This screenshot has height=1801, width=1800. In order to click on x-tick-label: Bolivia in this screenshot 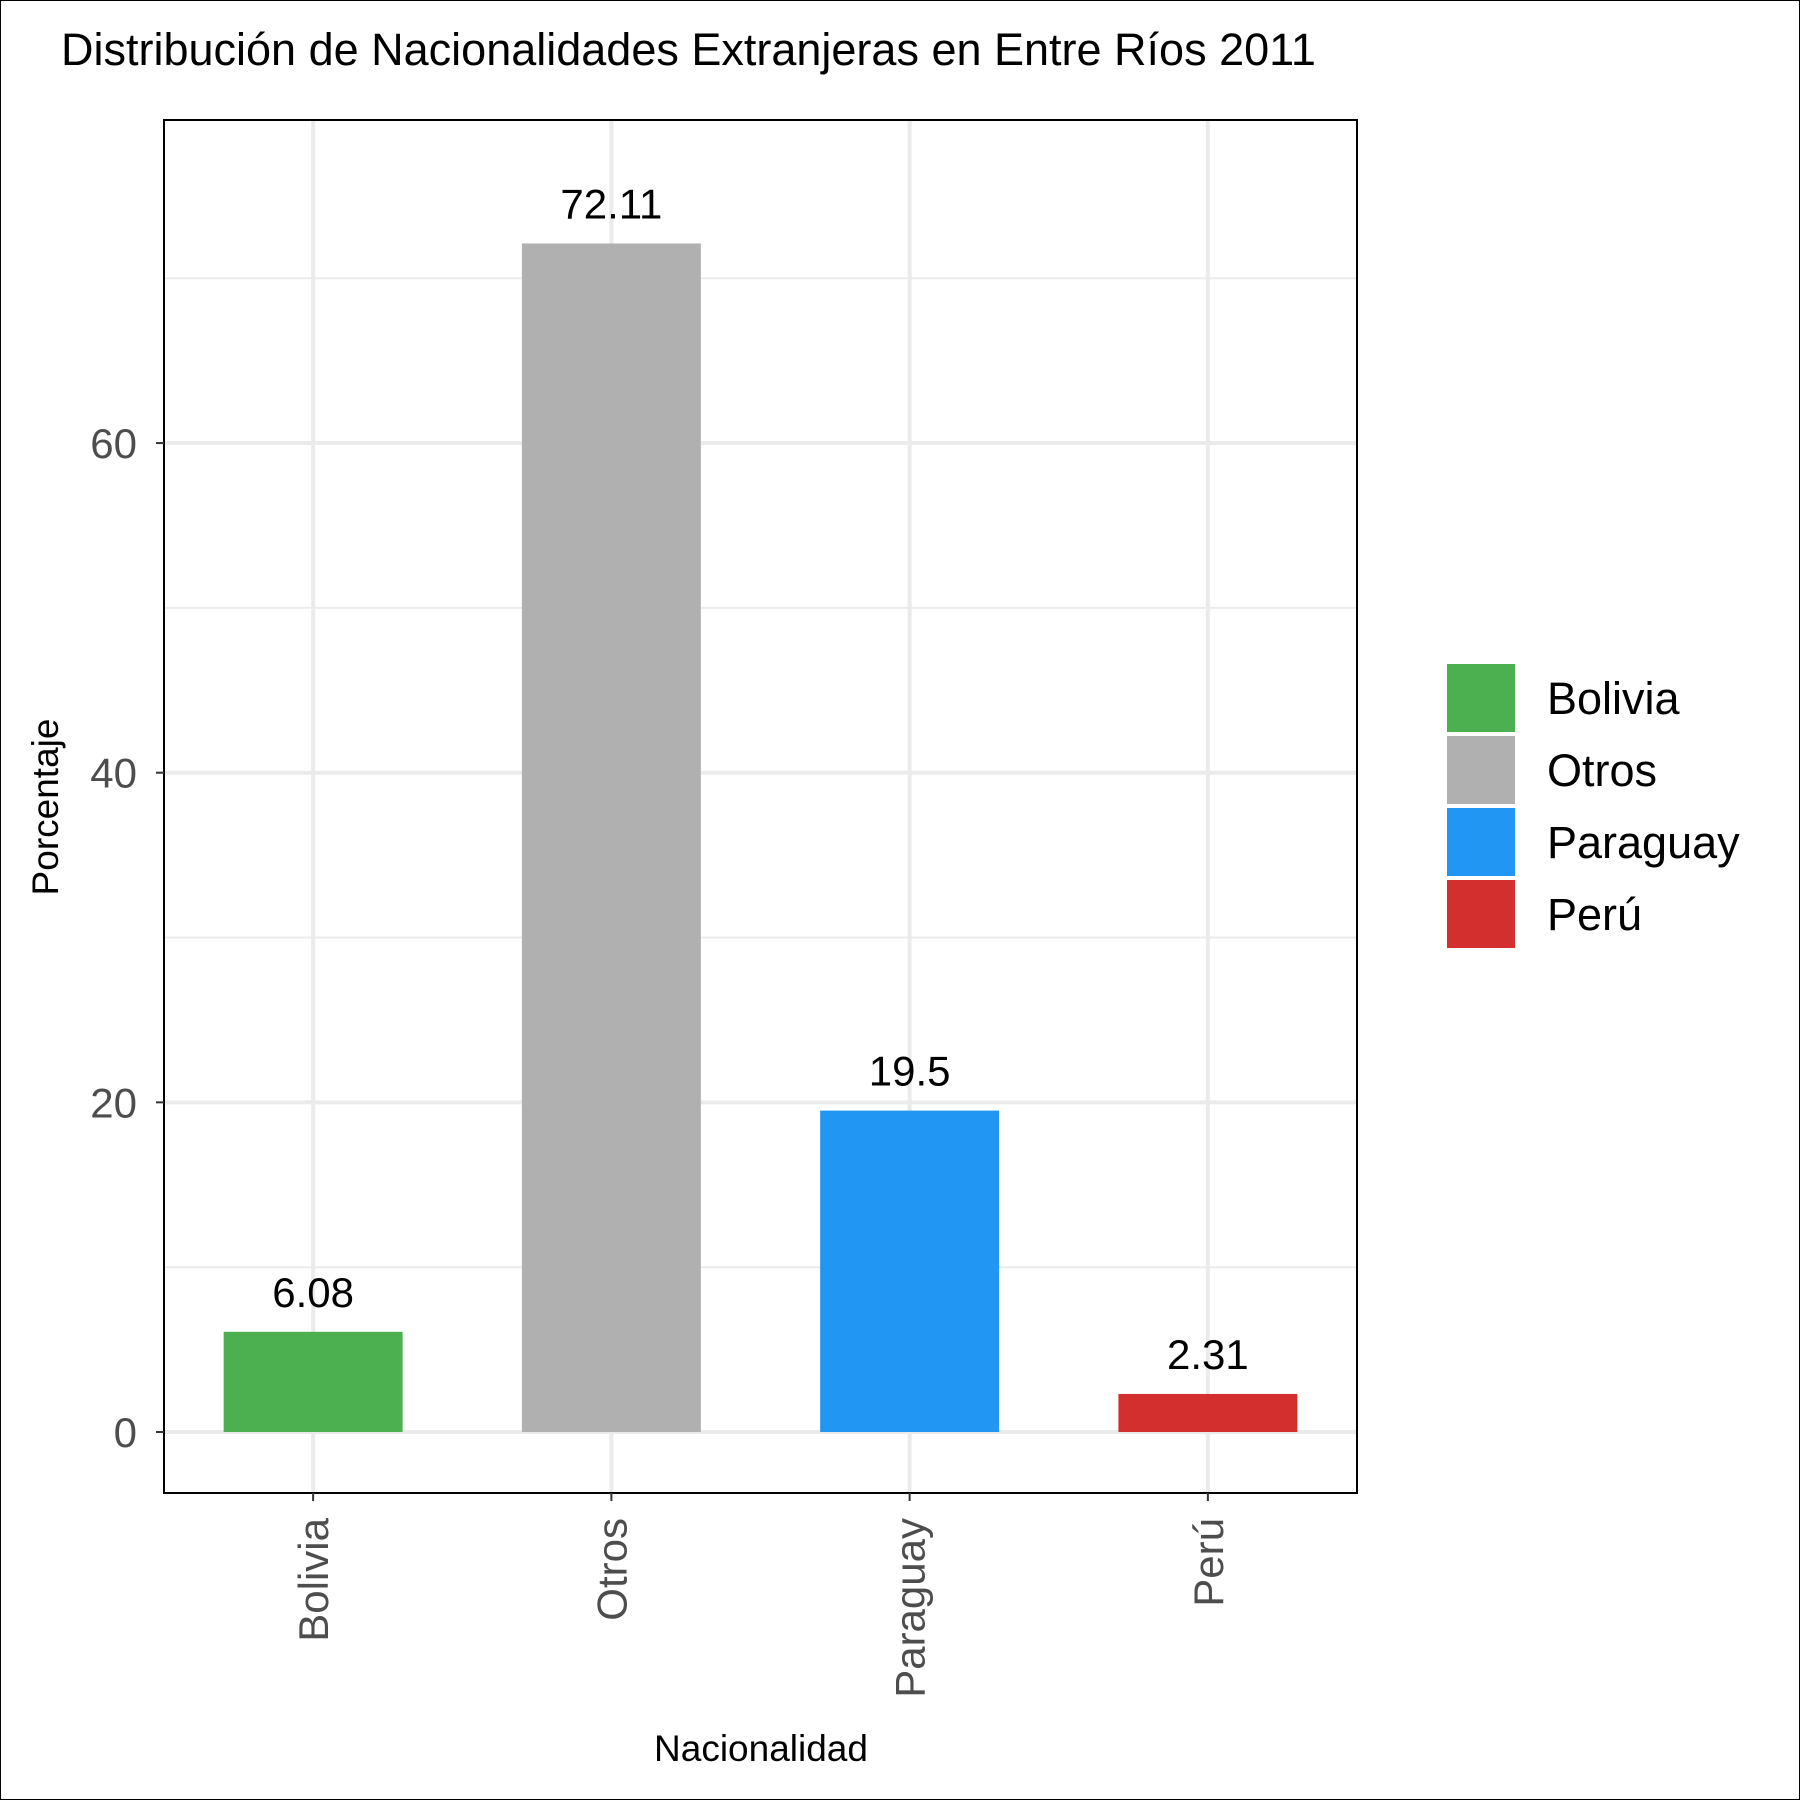, I will do `click(313, 1579)`.